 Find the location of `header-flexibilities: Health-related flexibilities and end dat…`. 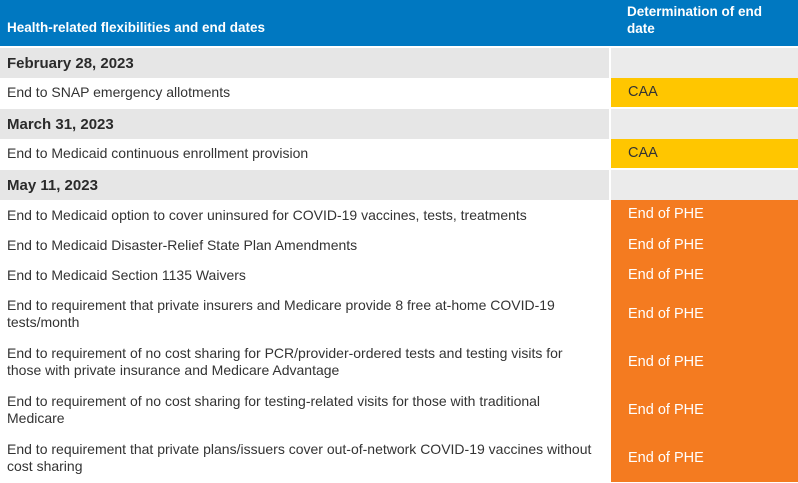

header-flexibilities: Health-related flexibilities and end dat… is located at coordinates (305, 23).